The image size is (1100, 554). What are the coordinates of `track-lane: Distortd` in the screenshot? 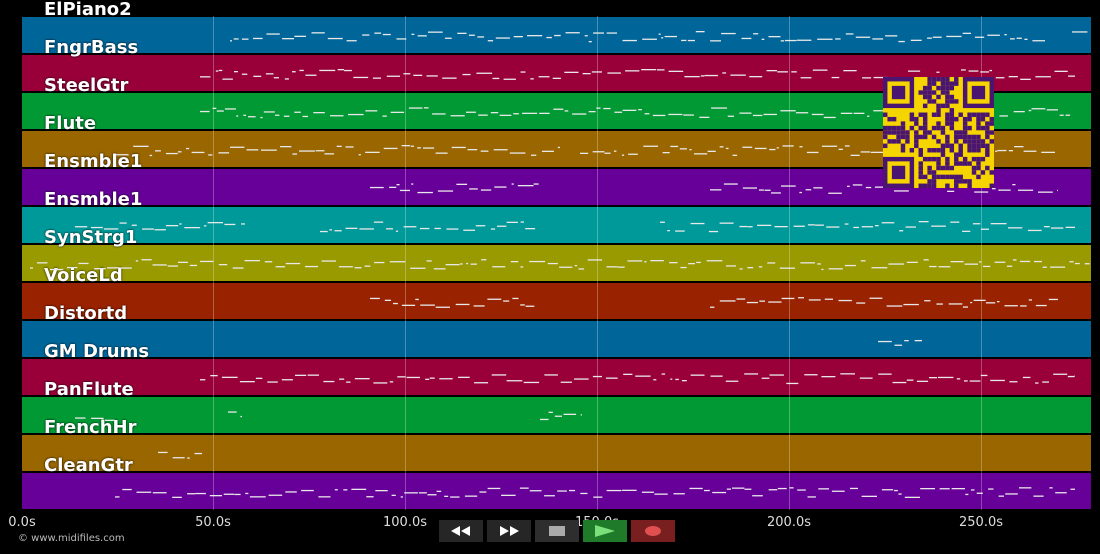 It's located at (556, 331).